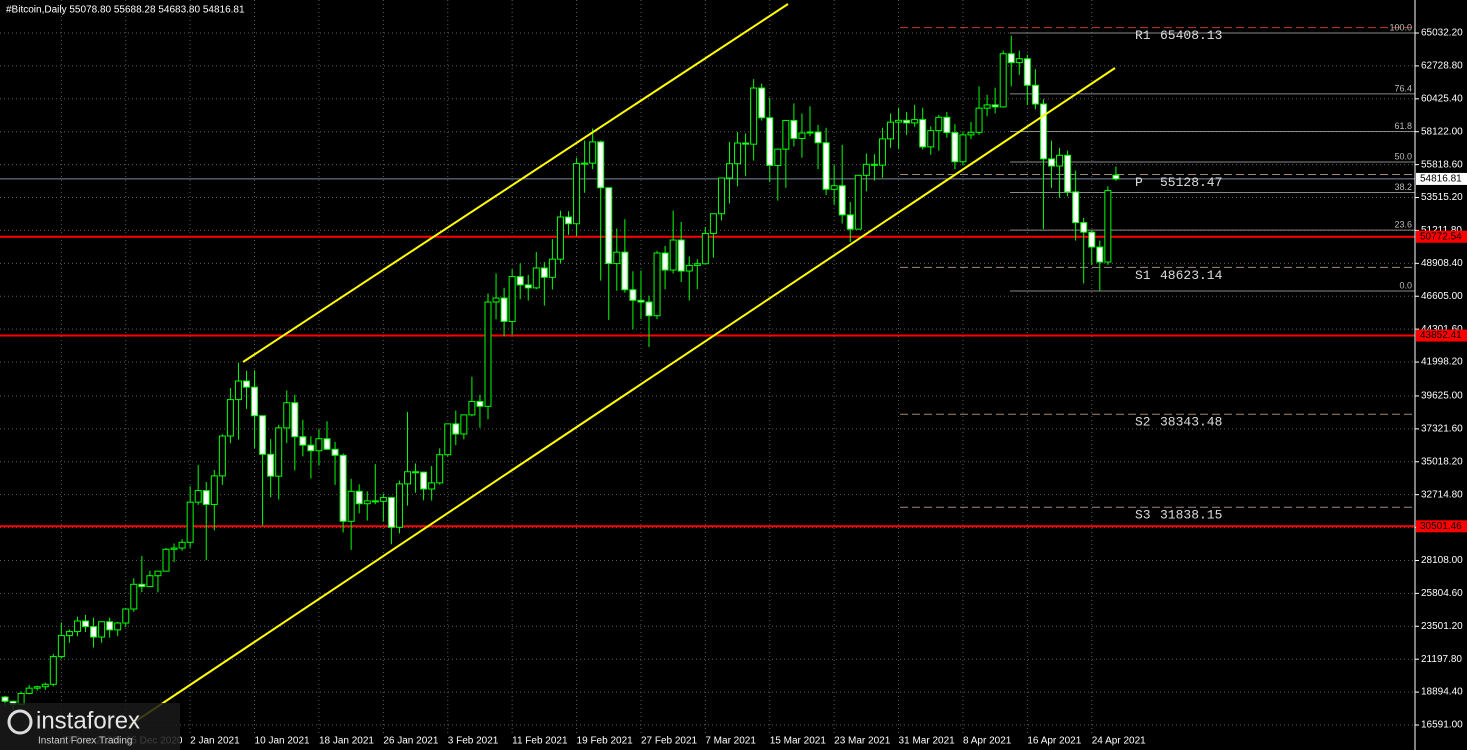 This screenshot has height=750, width=1467. What do you see at coordinates (88, 720) in the screenshot?
I see `logo-name: instaforex` at bounding box center [88, 720].